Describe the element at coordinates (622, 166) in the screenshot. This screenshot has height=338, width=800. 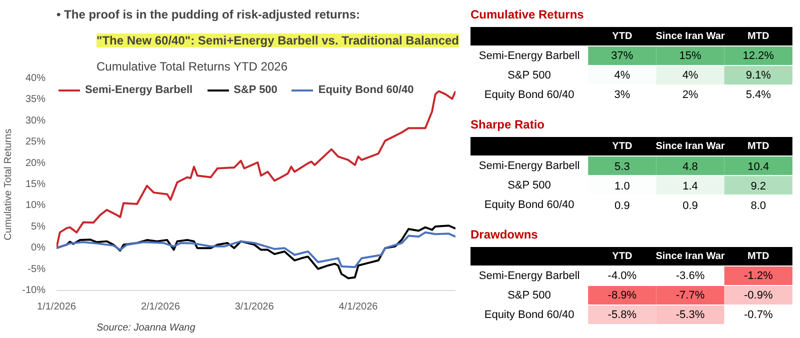
I see `data-label: 5.3` at that location.